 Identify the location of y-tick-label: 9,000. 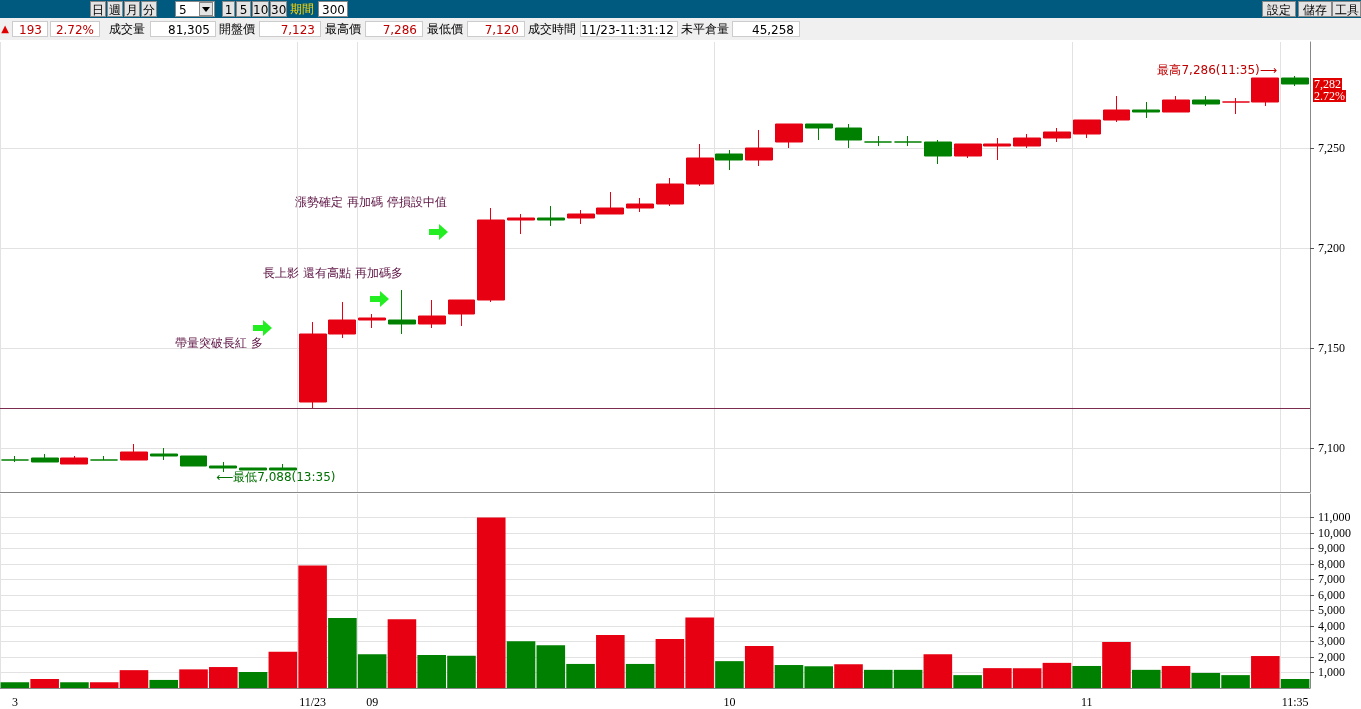
(1331, 548).